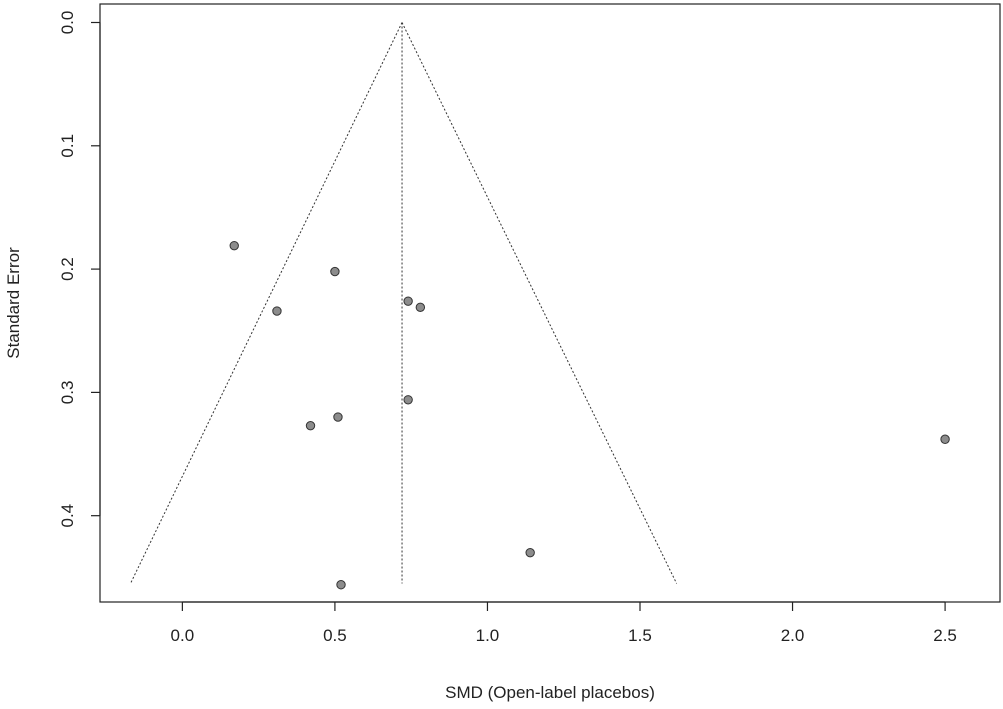 The image size is (1003, 709). Describe the element at coordinates (550, 692) in the screenshot. I see `x-axis-title: SMD (Open-label placebos)` at that location.